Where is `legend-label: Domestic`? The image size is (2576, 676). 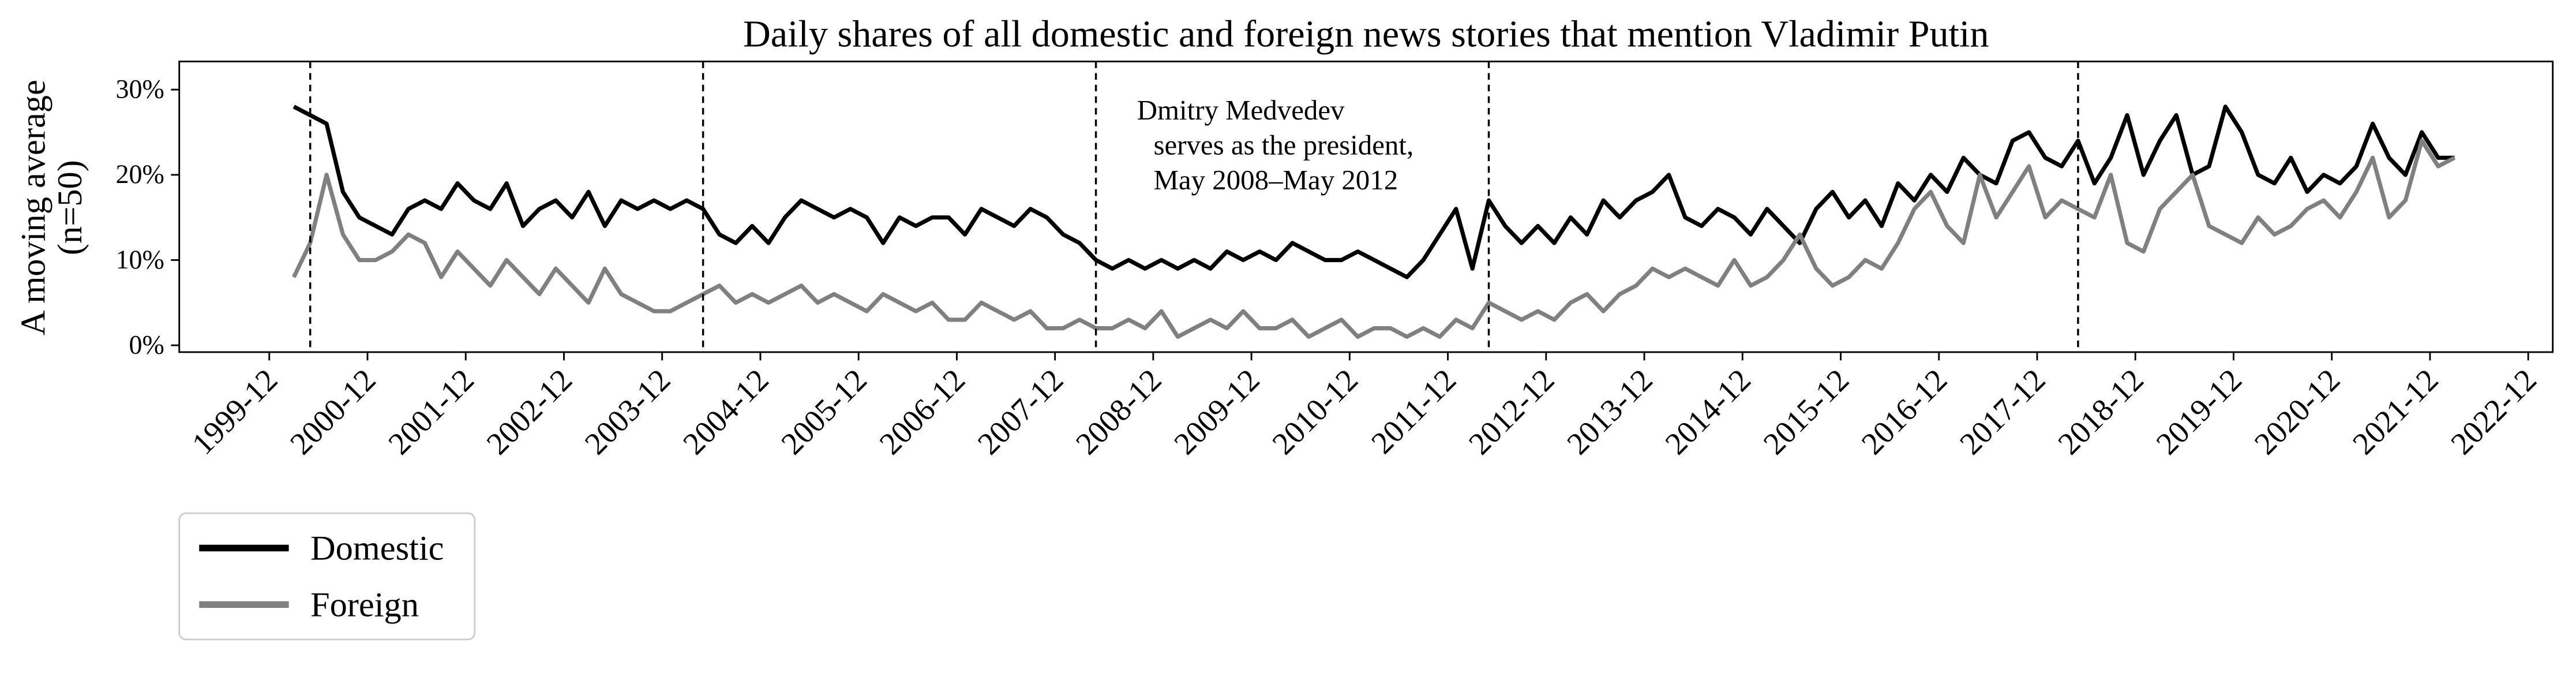
legend-label: Domestic is located at coordinates (377, 548).